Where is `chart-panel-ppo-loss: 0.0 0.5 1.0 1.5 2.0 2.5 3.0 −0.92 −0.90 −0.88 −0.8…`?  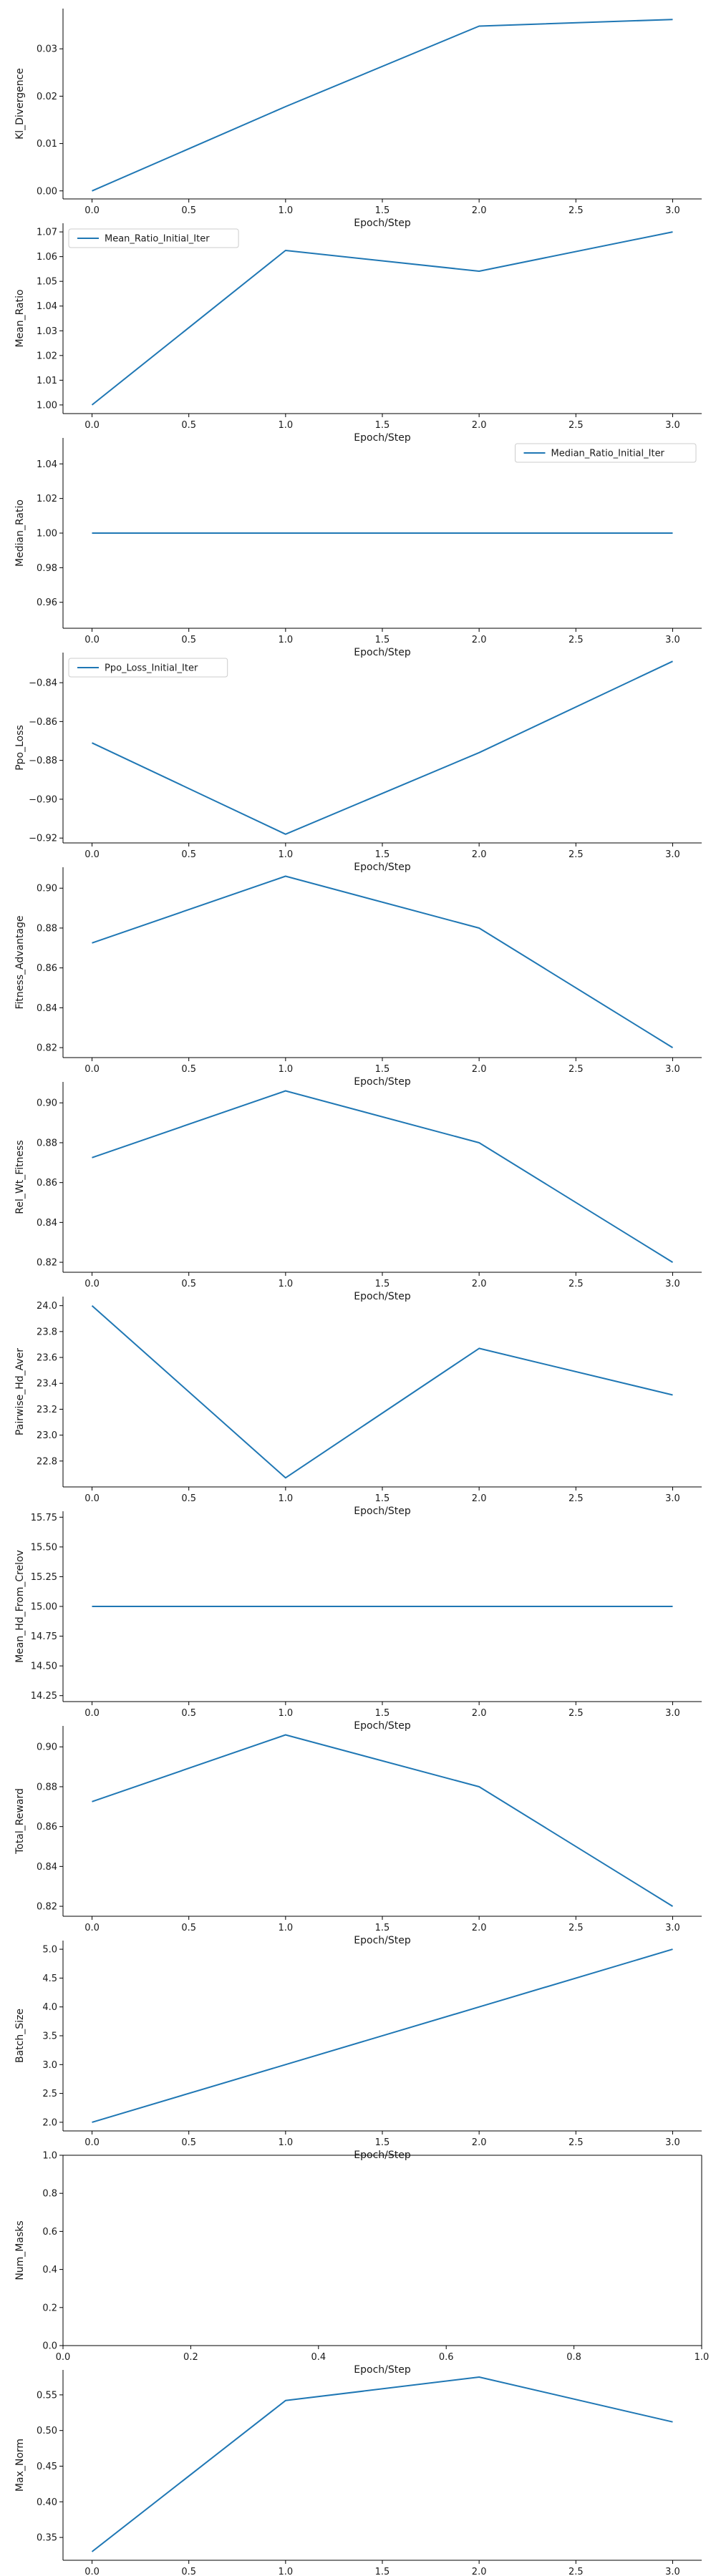 chart-panel-ppo-loss: 0.0 0.5 1.0 1.5 2.0 2.5 3.0 −0.92 −0.90 −0.88 −0.8… is located at coordinates (358, 763).